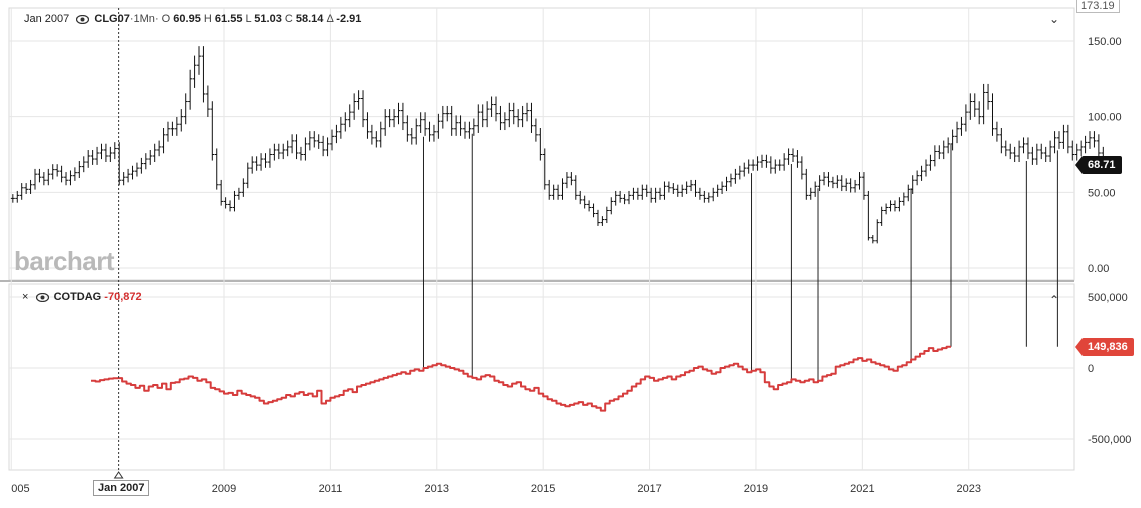  What do you see at coordinates (112, 19) in the screenshot?
I see `legend-symbol: CLG07` at bounding box center [112, 19].